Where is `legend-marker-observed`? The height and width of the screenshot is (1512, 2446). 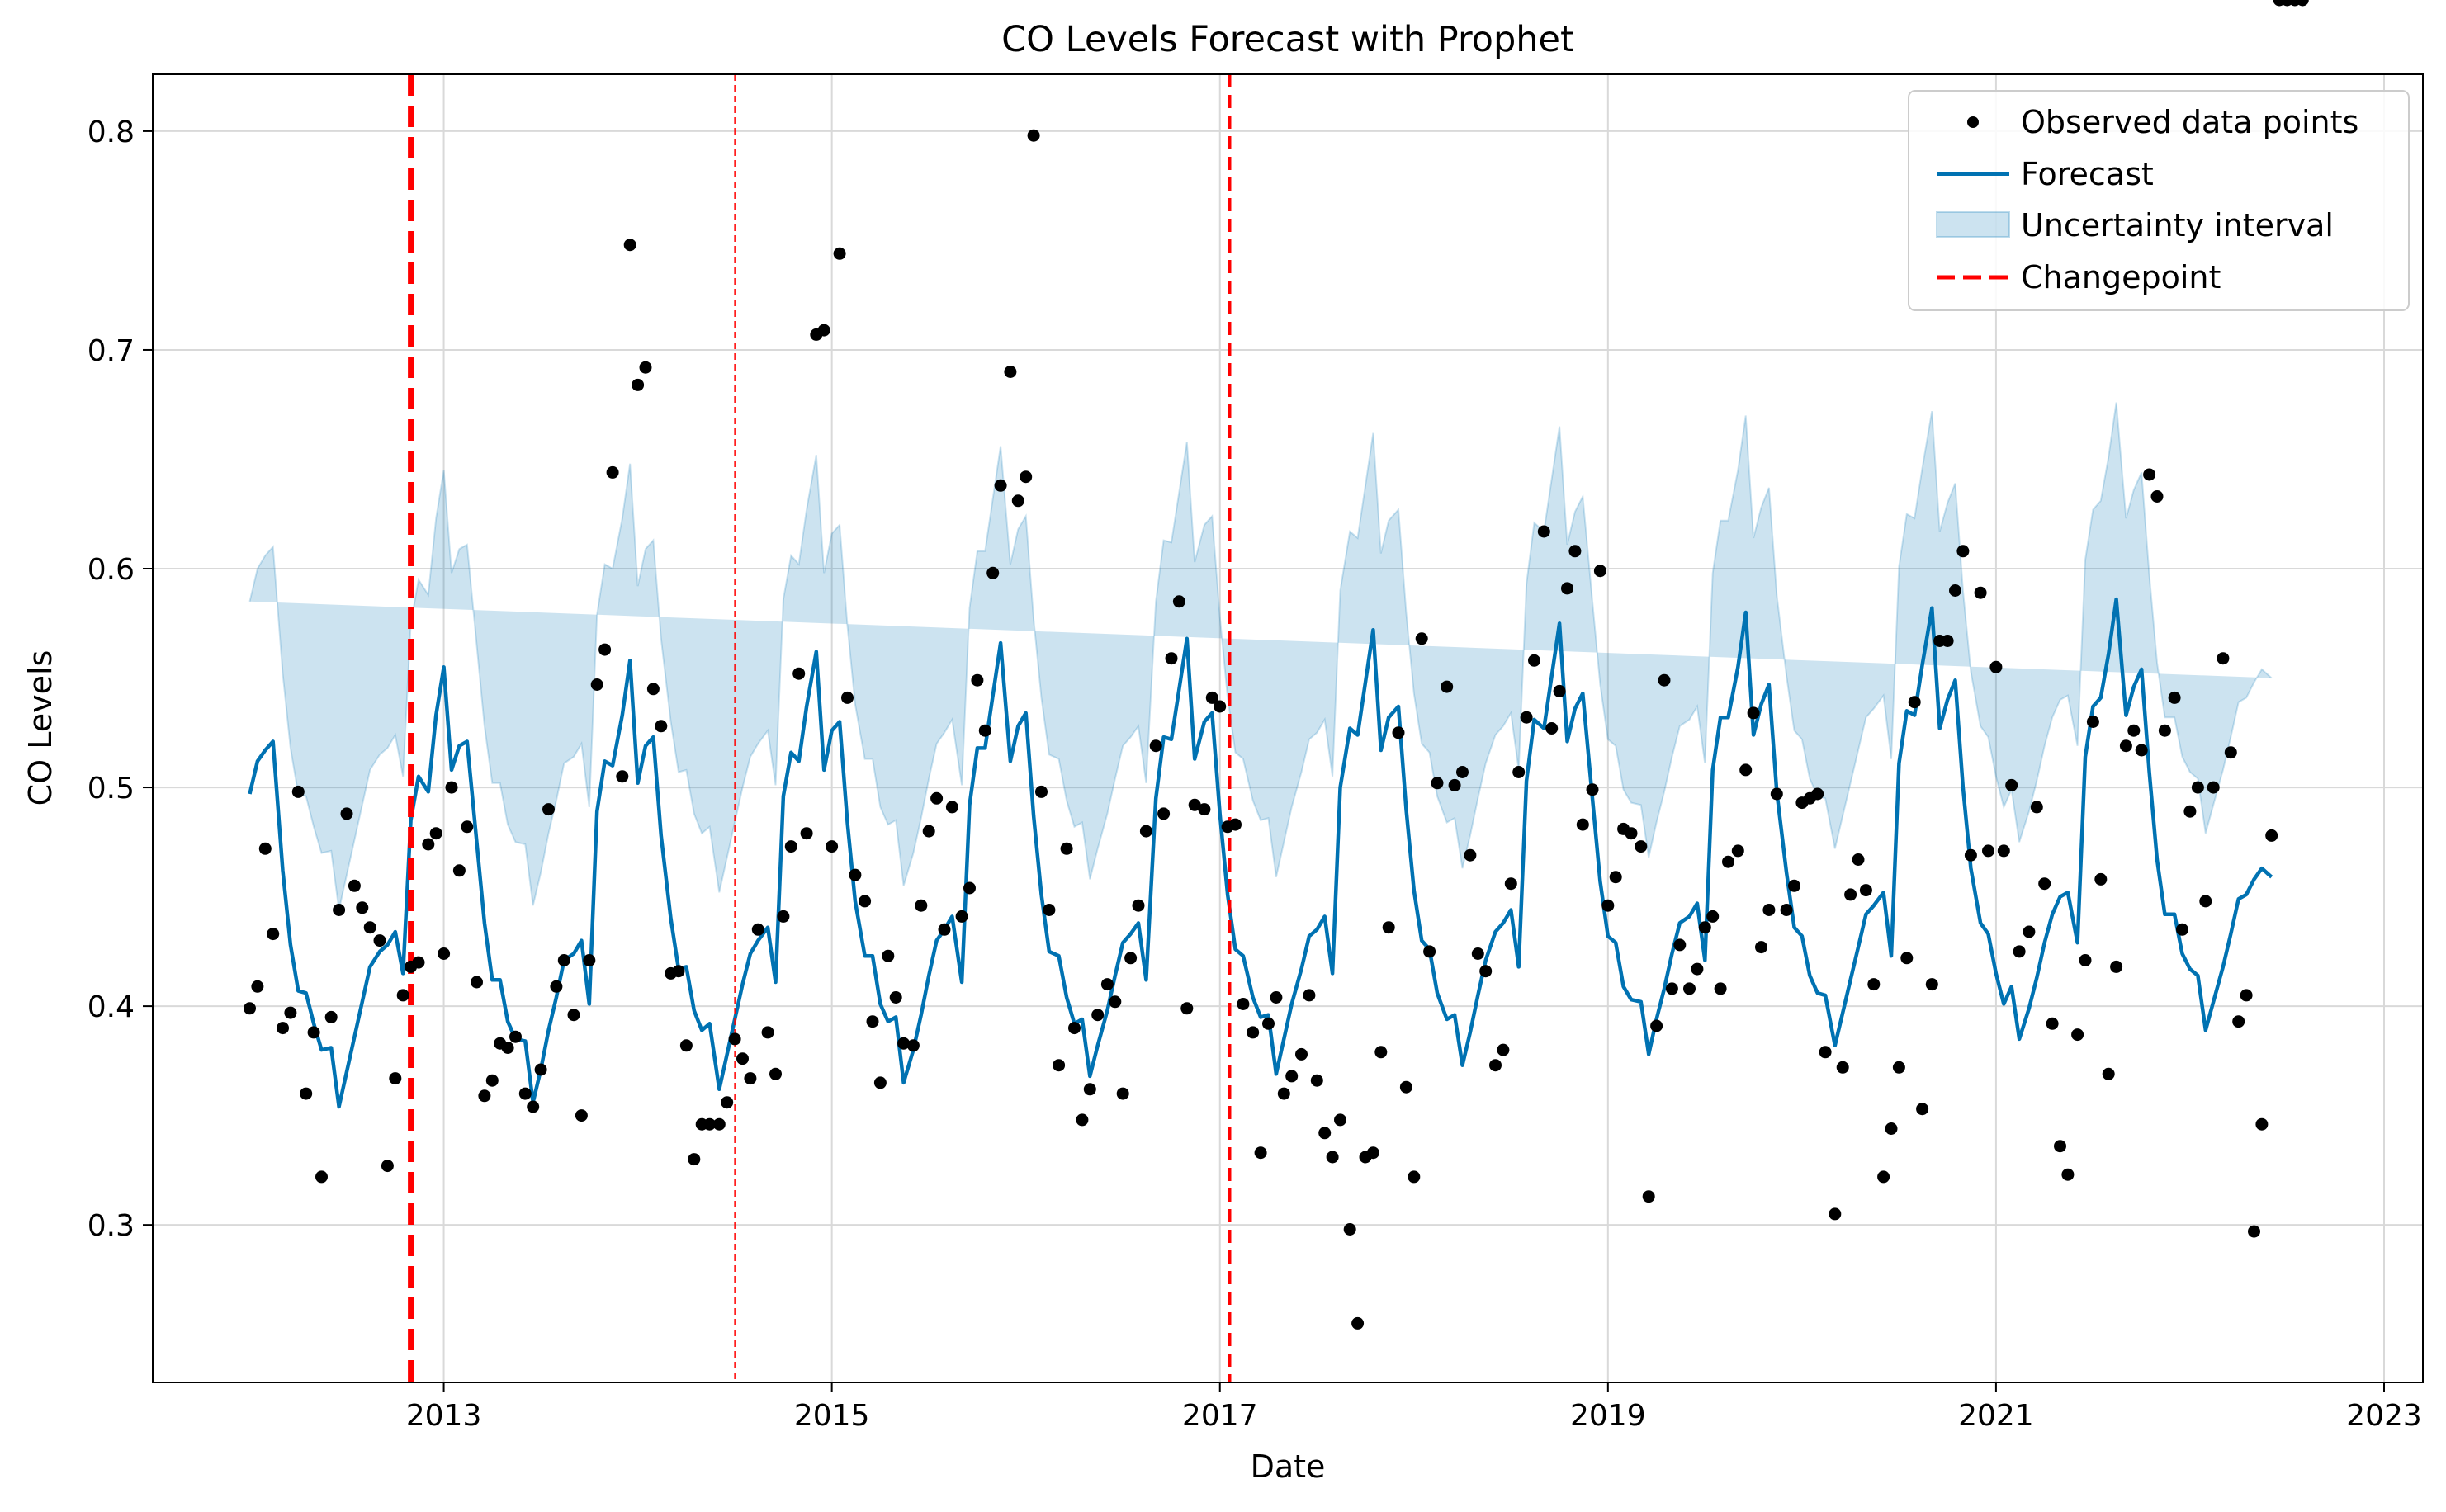 legend-marker-observed is located at coordinates (1973, 122).